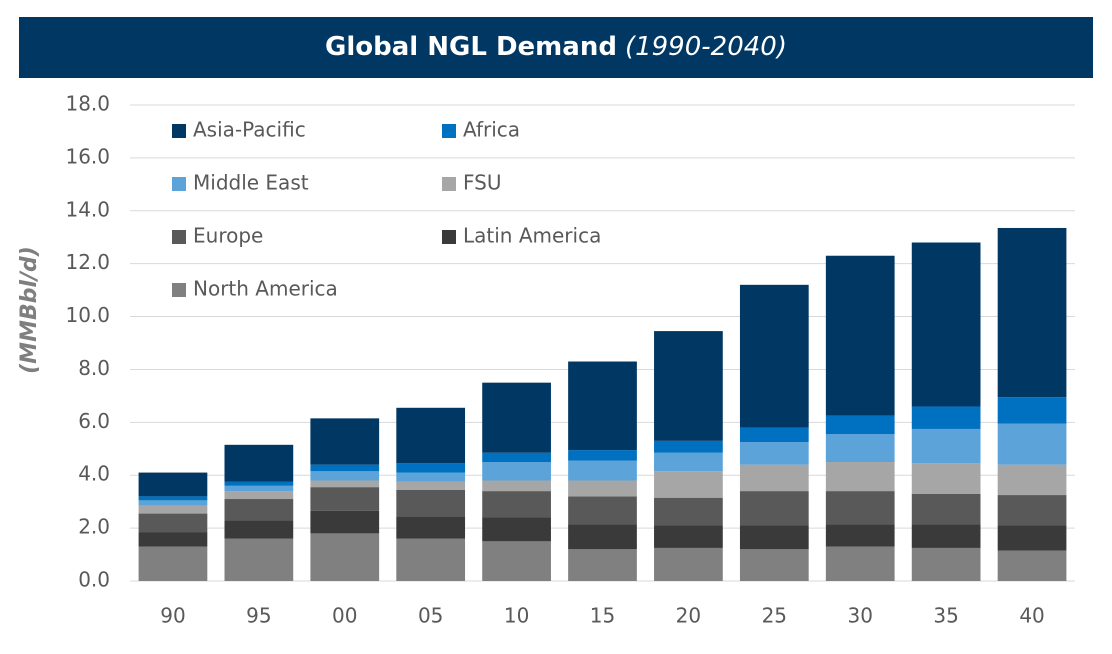 This screenshot has height=654, width=1112. I want to click on y-tick-label: 0.0, so click(94, 580).